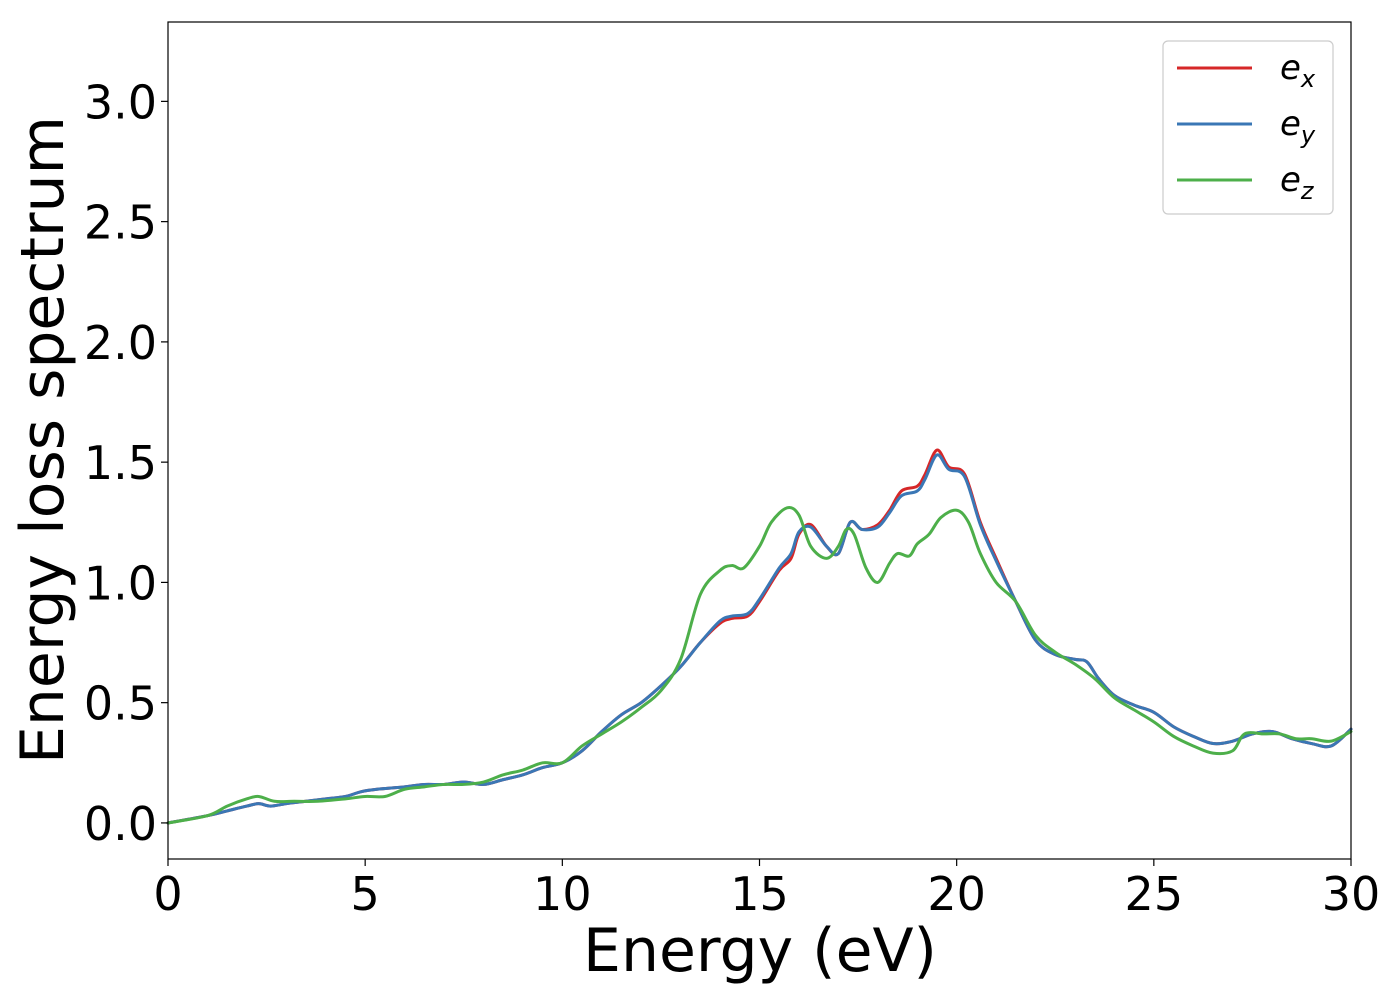 The height and width of the screenshot is (1000, 1400). I want to click on x-tick-label: 0, so click(167, 894).